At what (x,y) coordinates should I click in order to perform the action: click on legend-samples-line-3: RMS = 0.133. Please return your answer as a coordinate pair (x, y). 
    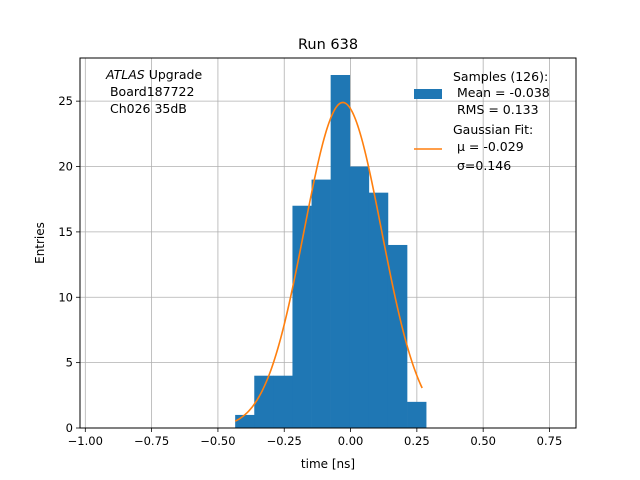
    Looking at the image, I should click on (496, 109).